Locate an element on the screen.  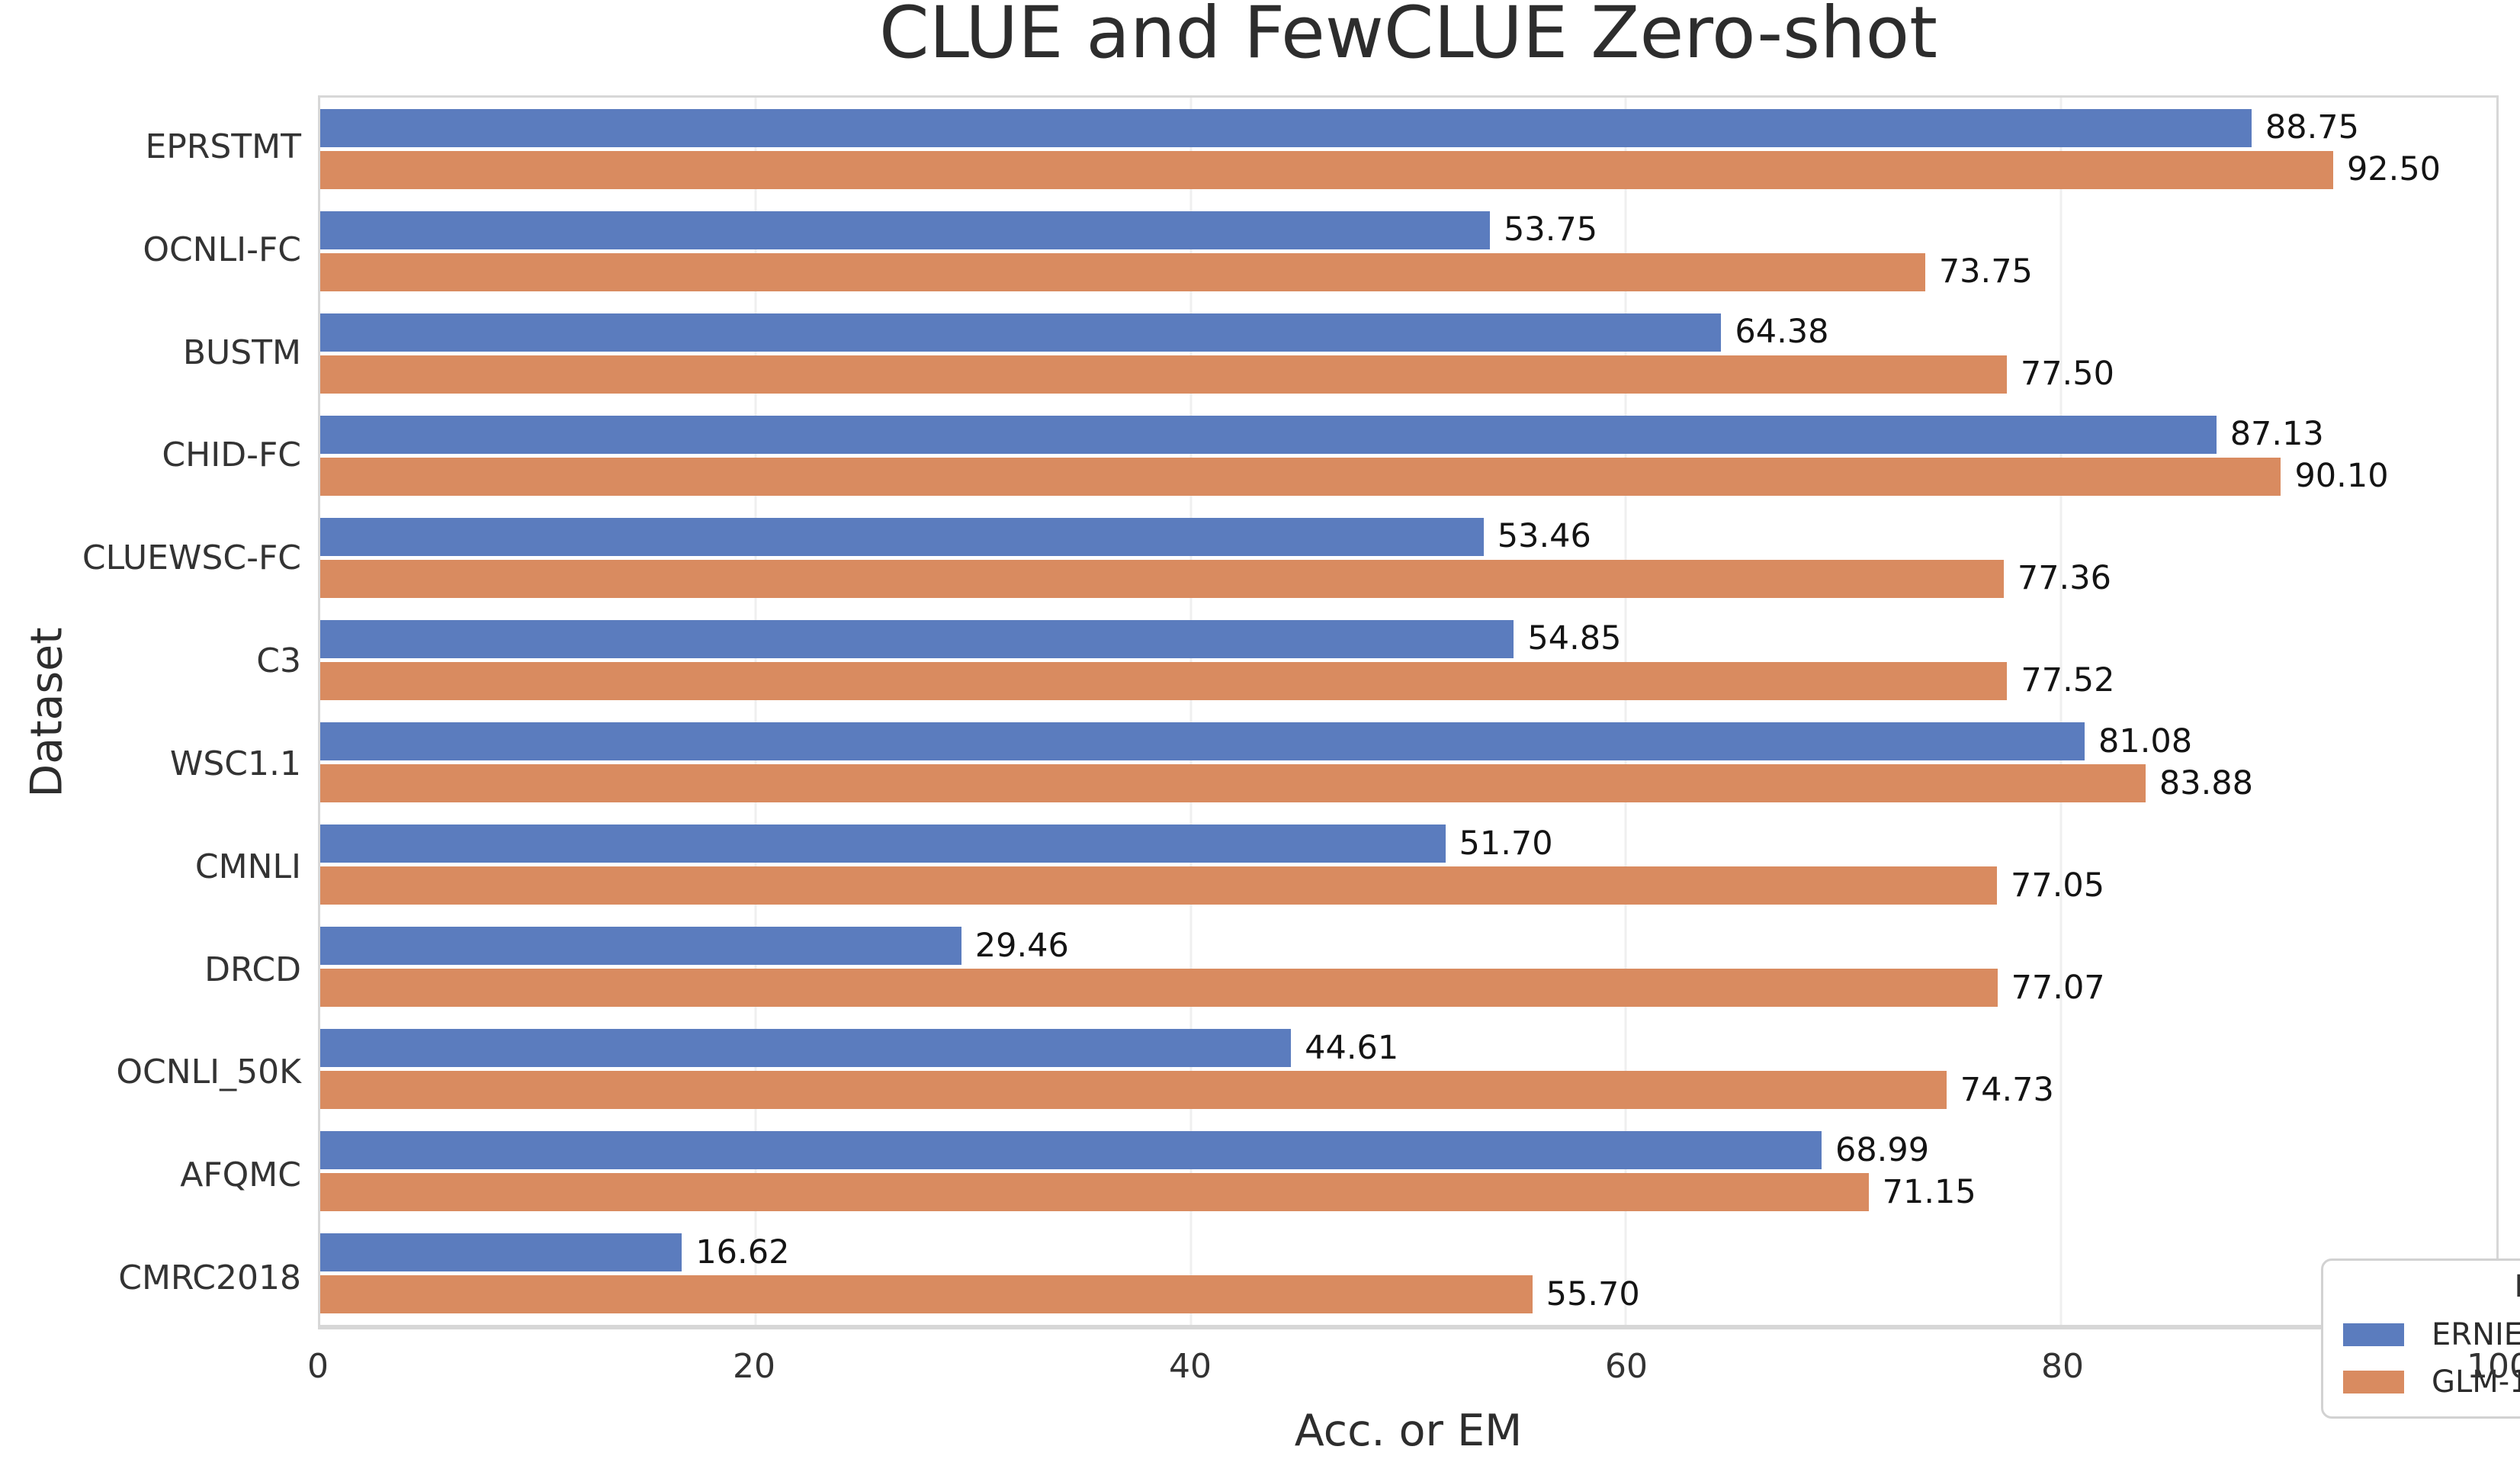
bar-row: 53.46 is located at coordinates (1408, 536).